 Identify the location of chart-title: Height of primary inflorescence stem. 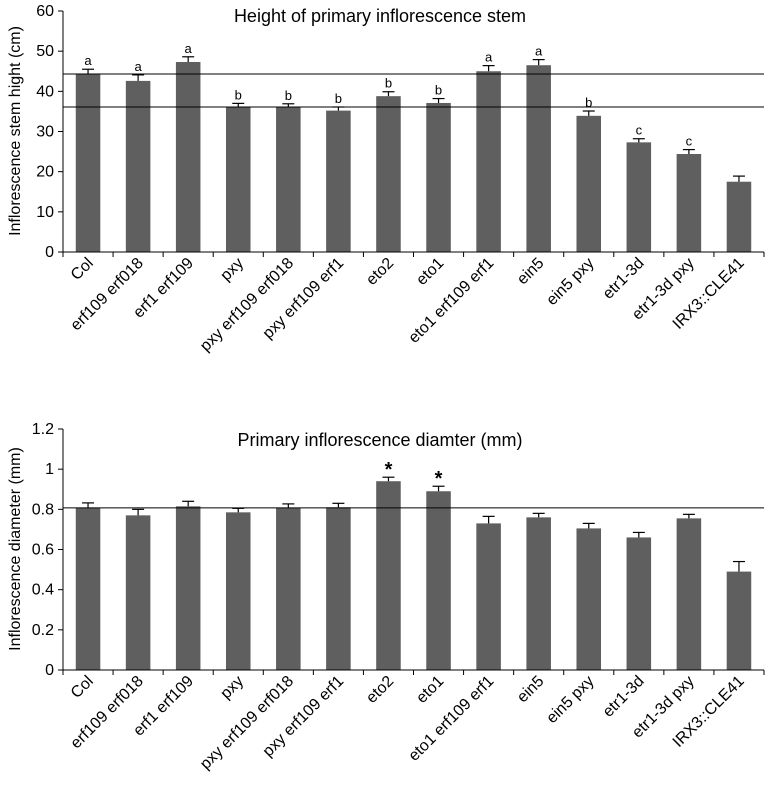
(380, 16).